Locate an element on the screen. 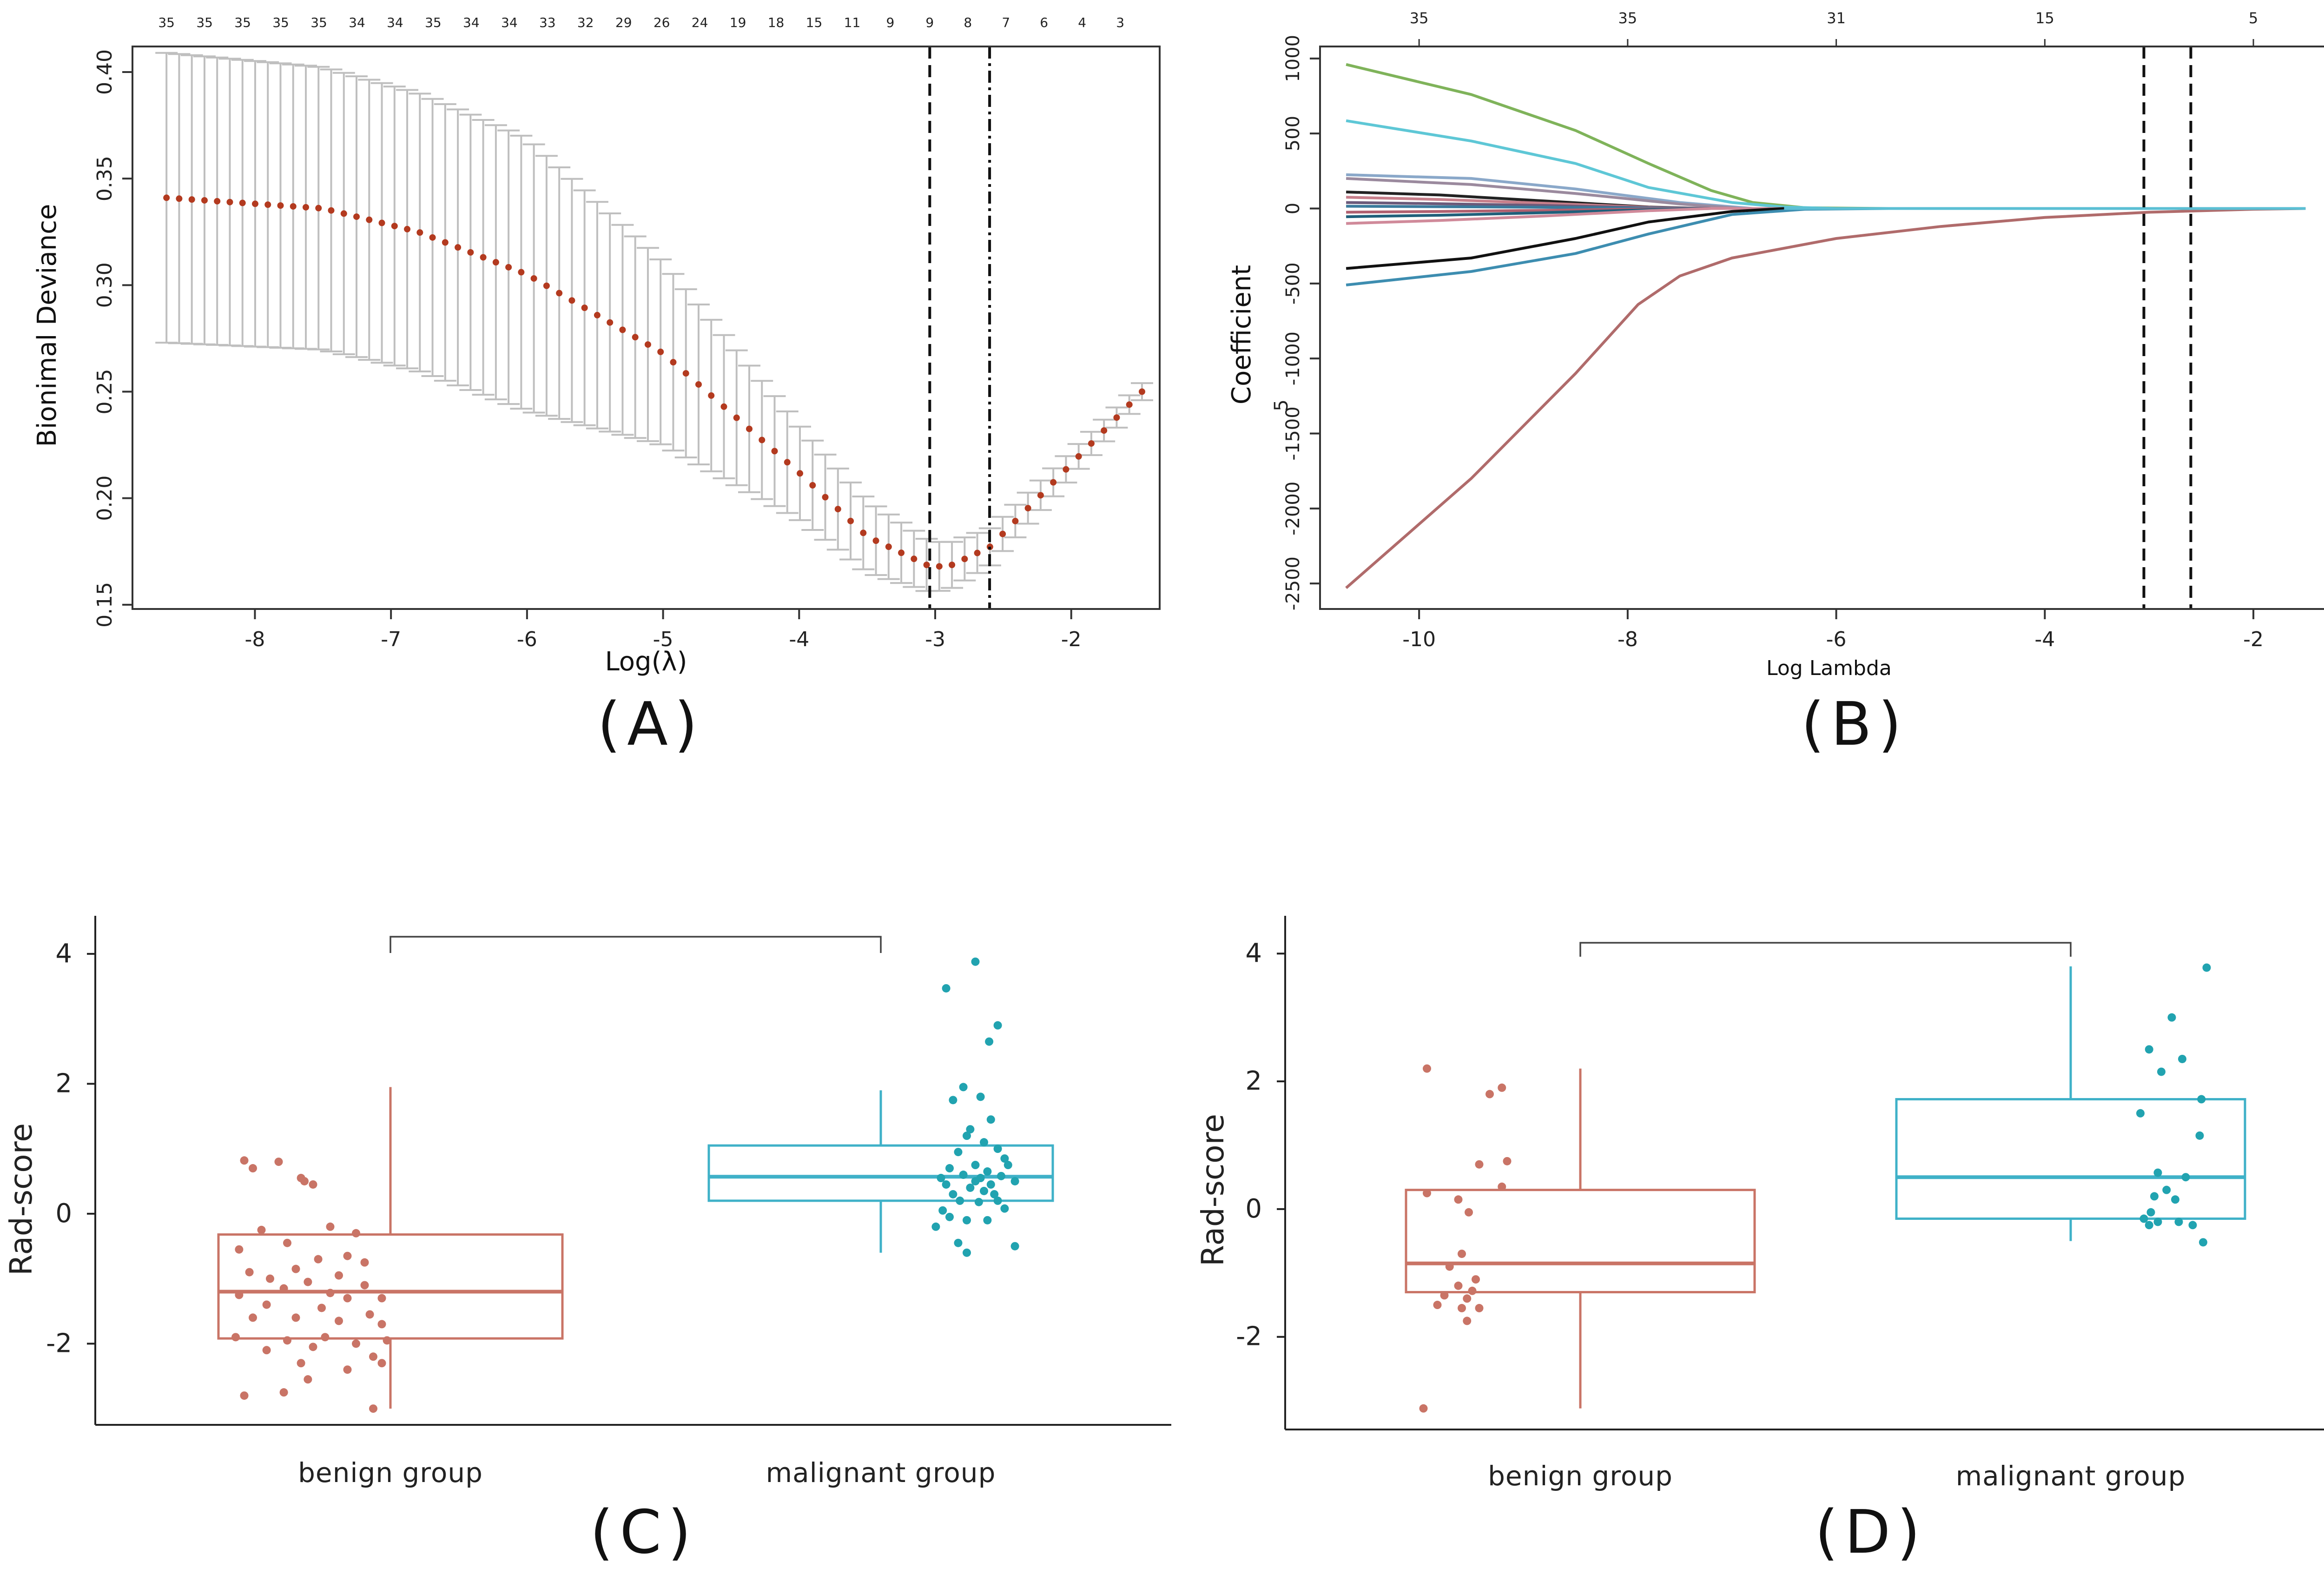 This screenshot has width=2324, height=1575. top-tick-label-18: 11 is located at coordinates (852, 22).